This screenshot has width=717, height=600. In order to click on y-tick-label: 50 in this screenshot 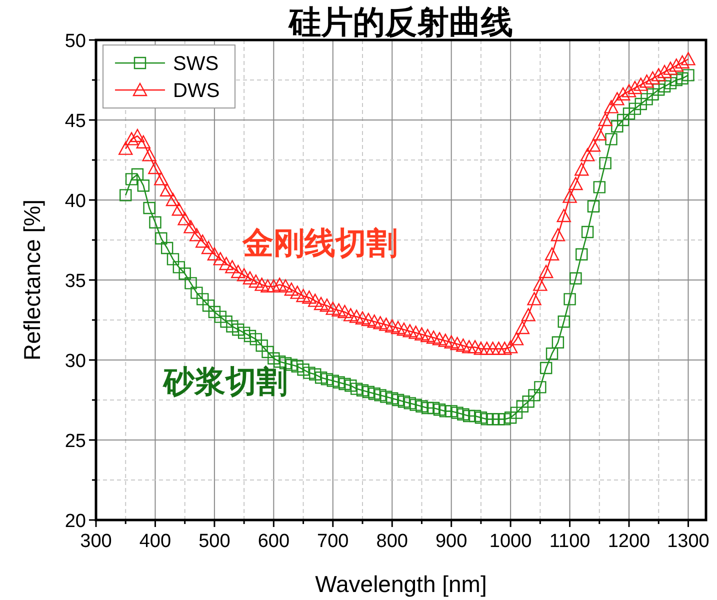, I will do `click(75, 41)`.